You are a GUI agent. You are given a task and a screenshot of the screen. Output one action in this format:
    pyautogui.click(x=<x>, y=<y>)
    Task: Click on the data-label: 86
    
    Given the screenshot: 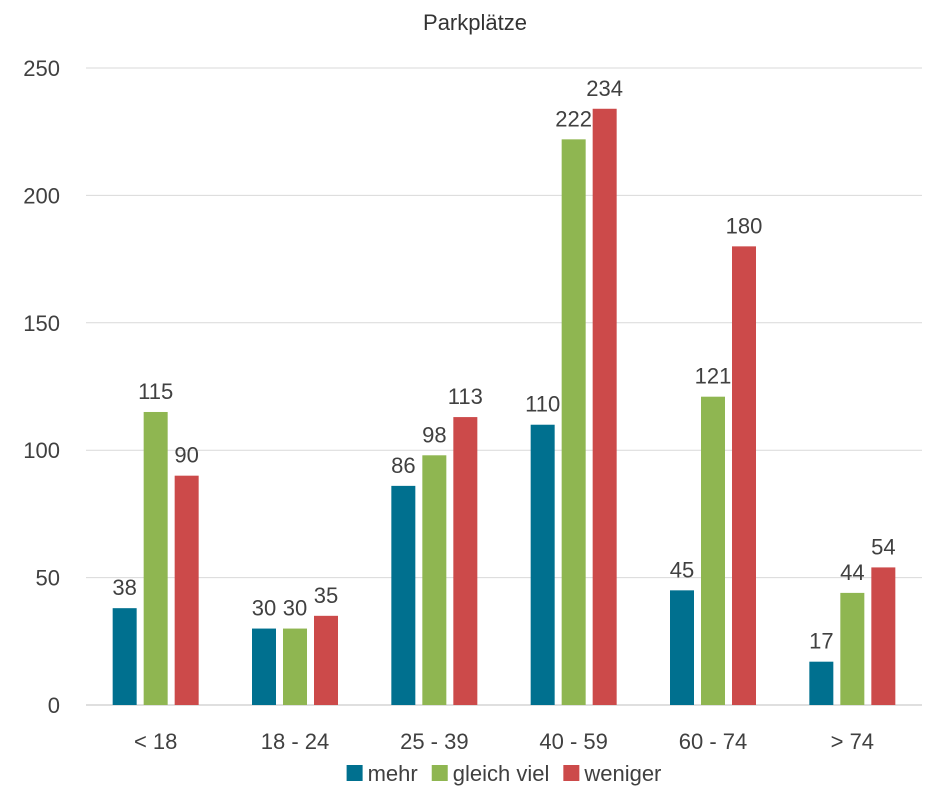 What is the action you would take?
    pyautogui.click(x=403, y=465)
    